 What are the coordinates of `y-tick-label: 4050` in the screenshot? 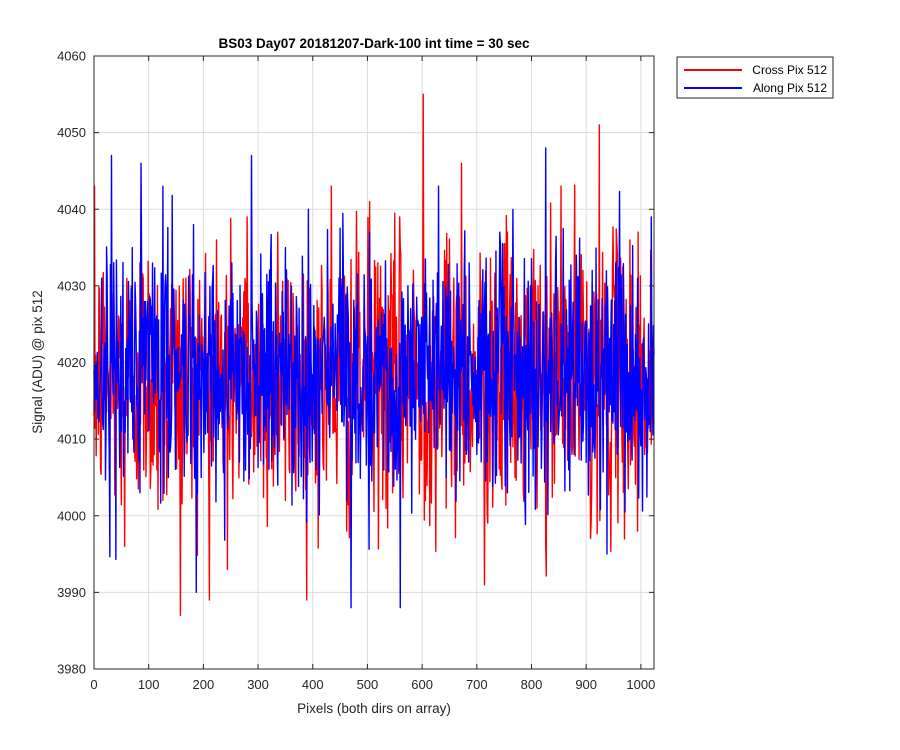 It's located at (71, 132).